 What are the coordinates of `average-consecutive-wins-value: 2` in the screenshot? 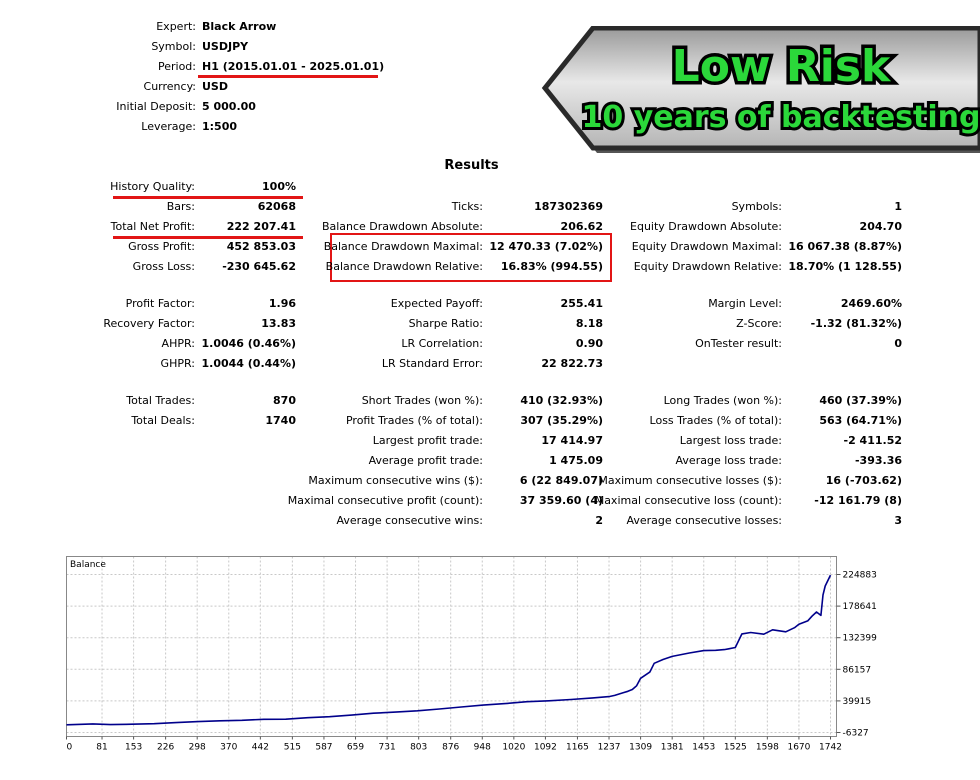 It's located at (599, 520).